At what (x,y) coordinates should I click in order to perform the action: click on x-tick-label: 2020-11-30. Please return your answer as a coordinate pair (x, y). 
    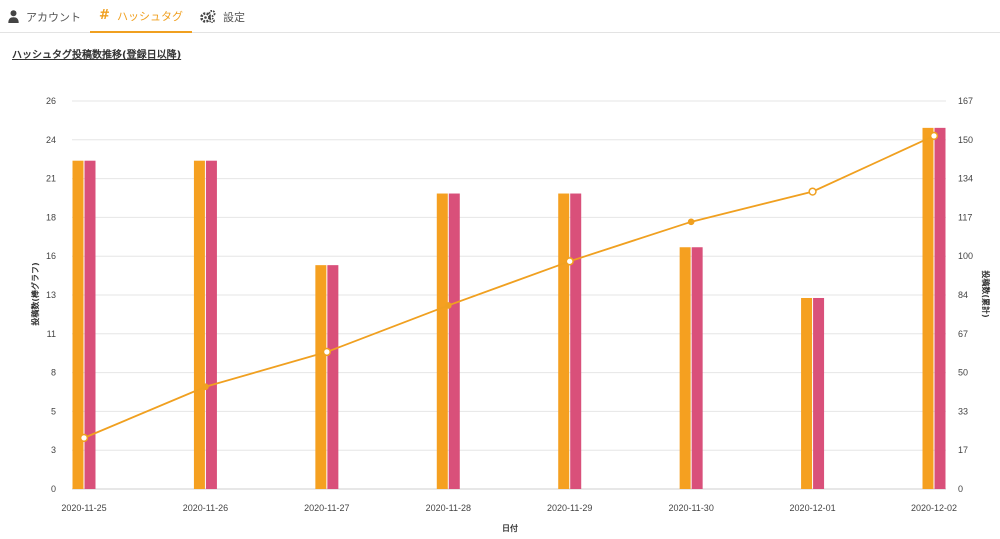
    Looking at the image, I should click on (690, 508).